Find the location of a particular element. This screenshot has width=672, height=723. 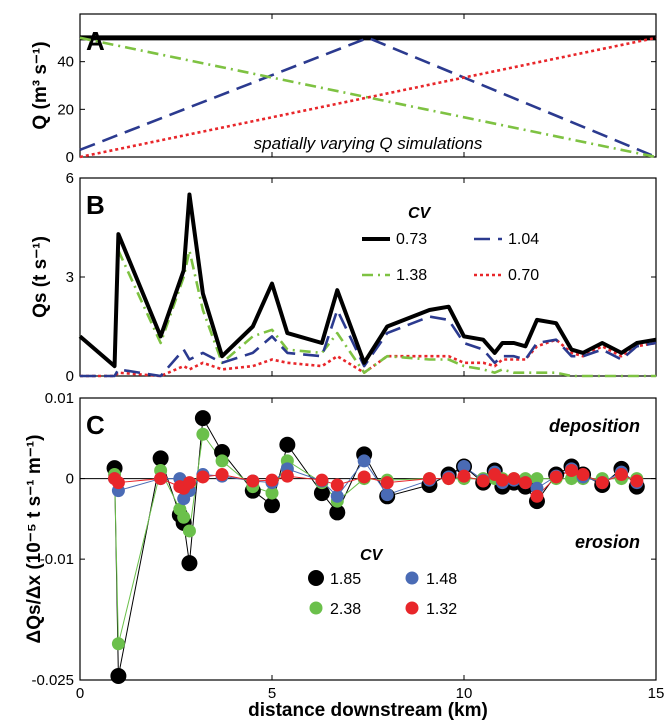

legend-marker-1.85 is located at coordinates (316, 578).